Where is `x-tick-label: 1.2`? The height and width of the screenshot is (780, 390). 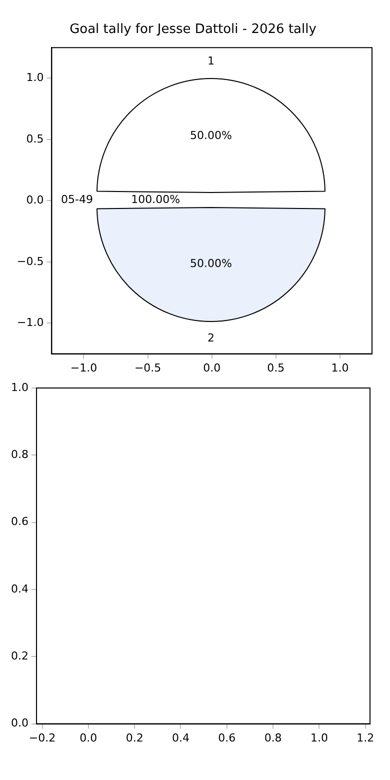 x-tick-label: 1.2 is located at coordinates (365, 737).